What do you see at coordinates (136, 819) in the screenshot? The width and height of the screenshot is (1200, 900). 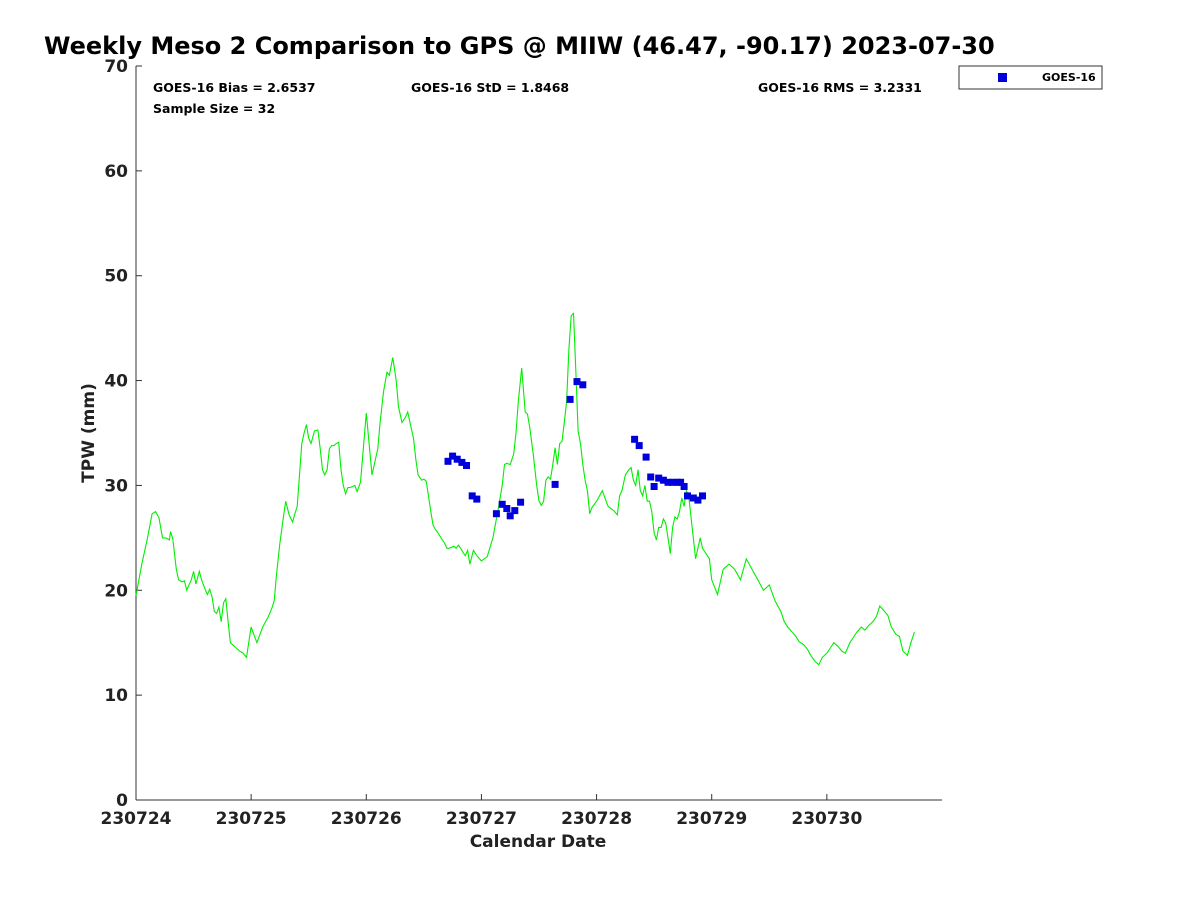 I see `x-tick-label: 230724` at bounding box center [136, 819].